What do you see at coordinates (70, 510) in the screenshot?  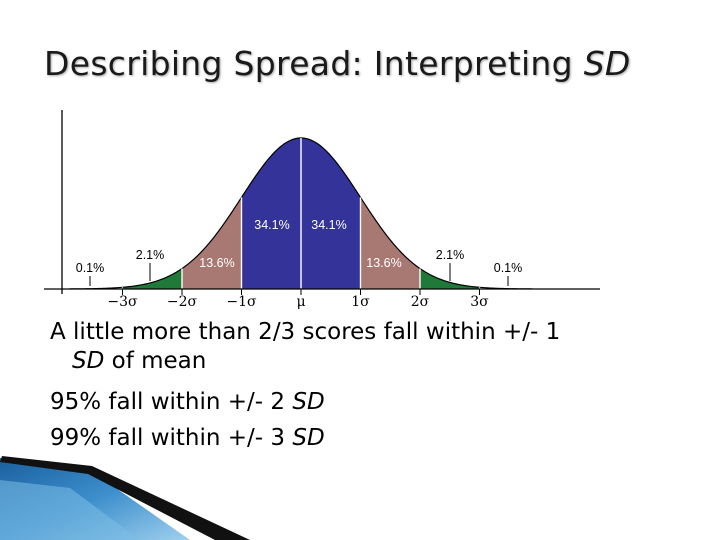 I see `corner-blue-highlight` at bounding box center [70, 510].